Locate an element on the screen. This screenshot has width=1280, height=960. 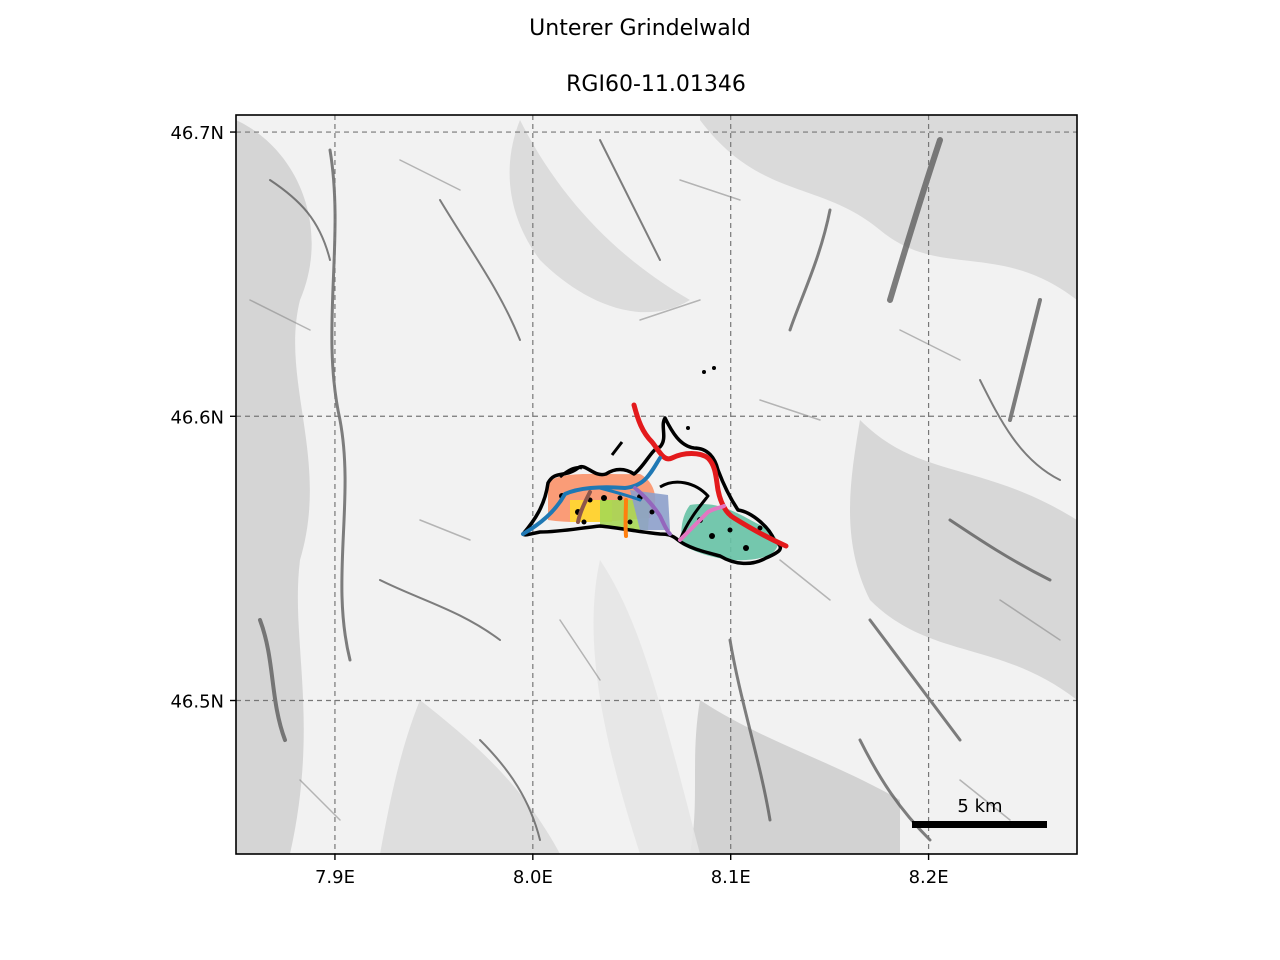
y-tick-label: 46.5N is located at coordinates (197, 702).